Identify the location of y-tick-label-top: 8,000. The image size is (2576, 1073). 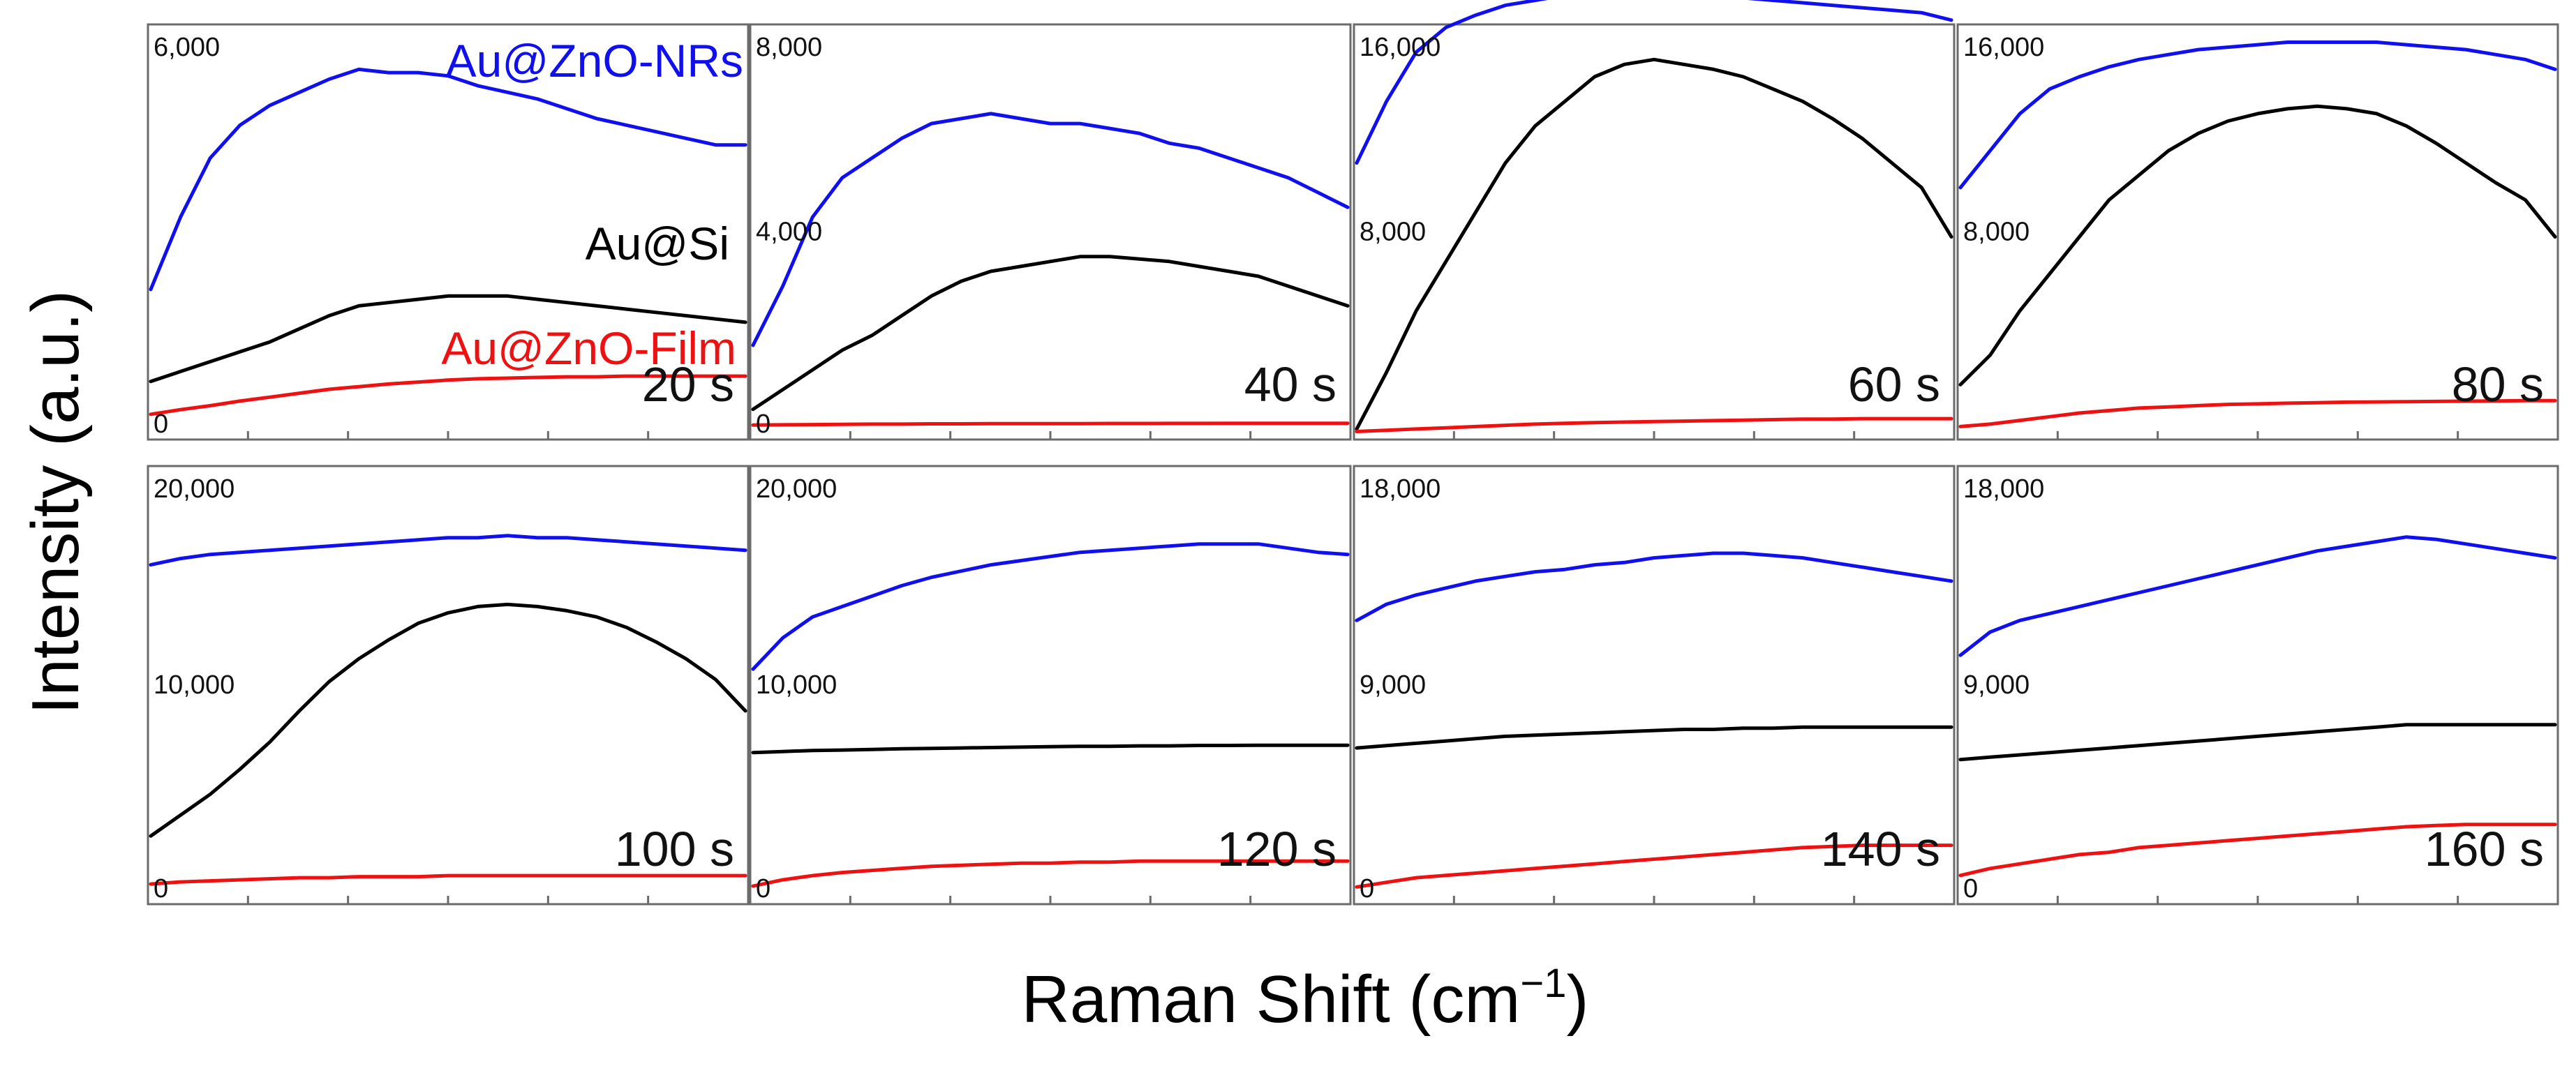
(789, 47).